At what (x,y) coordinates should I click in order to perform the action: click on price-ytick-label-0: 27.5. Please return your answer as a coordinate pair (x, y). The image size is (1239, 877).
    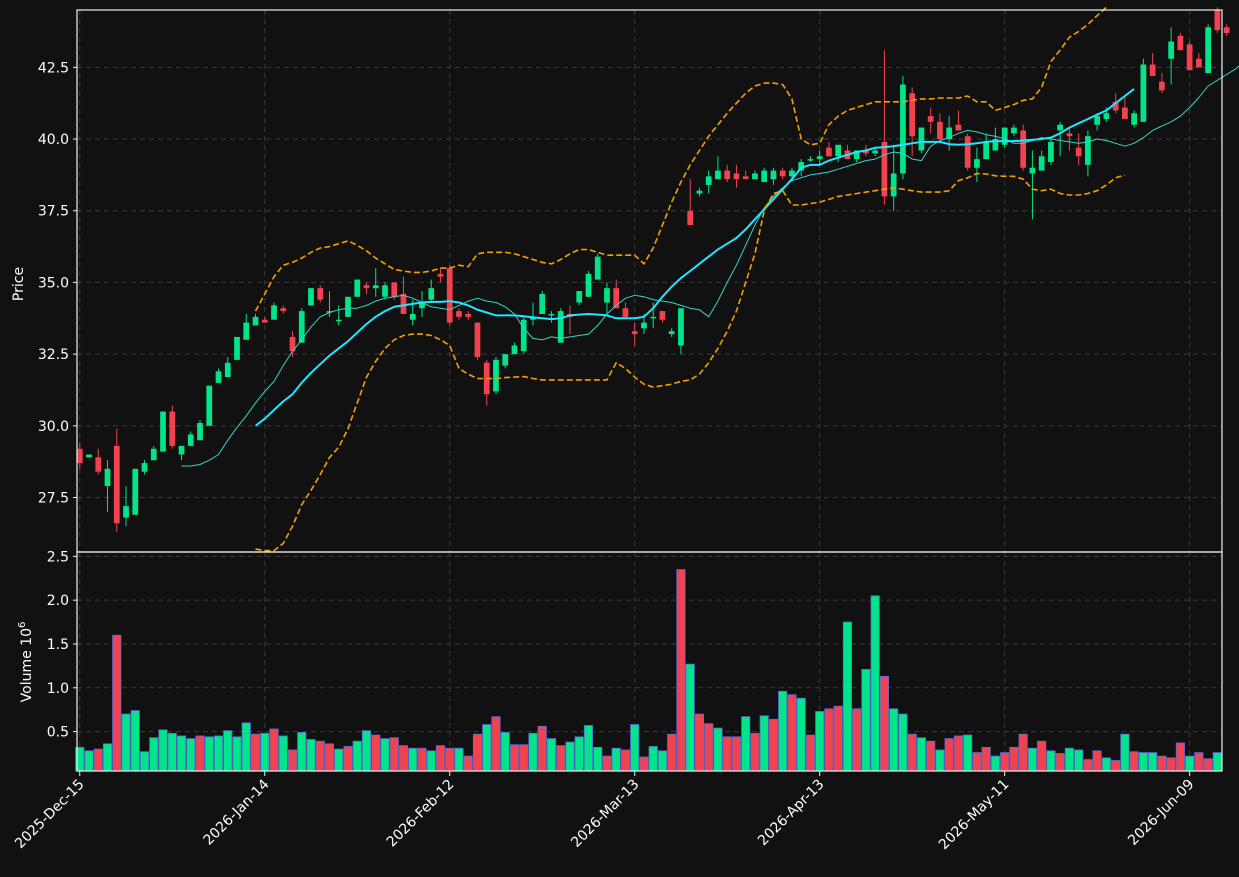
    Looking at the image, I should click on (53, 499).